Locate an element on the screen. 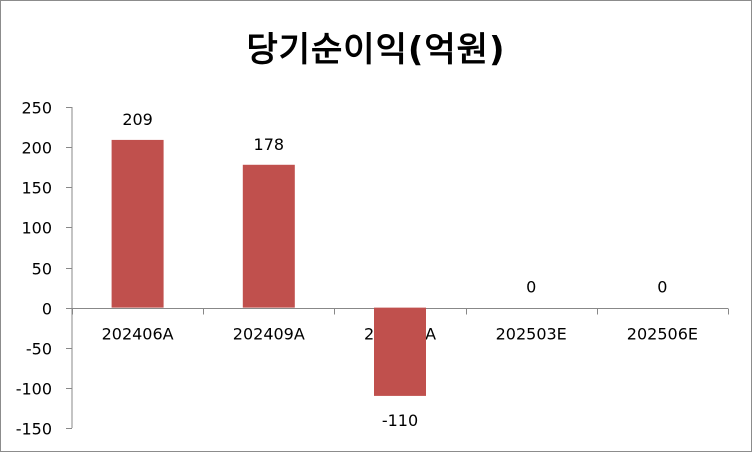  y-axis: 250 200 150 100 50 0 -50 -100 -150 is located at coordinates (44, 269).